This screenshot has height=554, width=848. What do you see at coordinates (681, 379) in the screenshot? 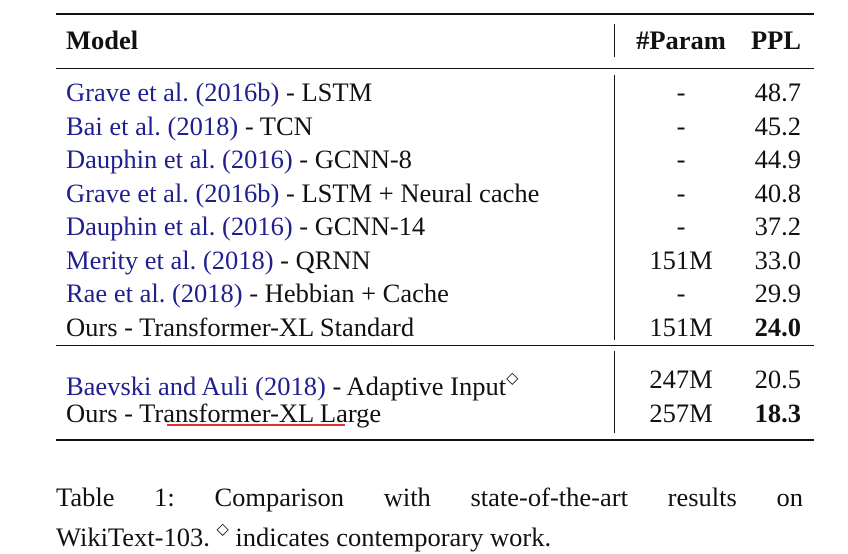
I see `table-row-param: 247M` at bounding box center [681, 379].